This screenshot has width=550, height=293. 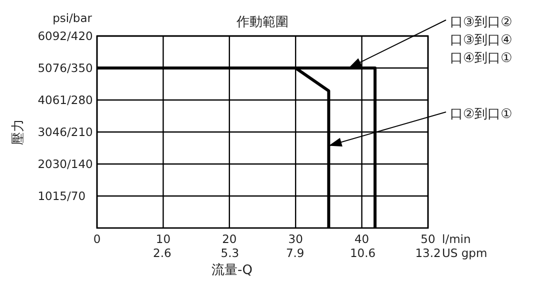 I want to click on y2-tick-label: /350, so click(x=80, y=68).